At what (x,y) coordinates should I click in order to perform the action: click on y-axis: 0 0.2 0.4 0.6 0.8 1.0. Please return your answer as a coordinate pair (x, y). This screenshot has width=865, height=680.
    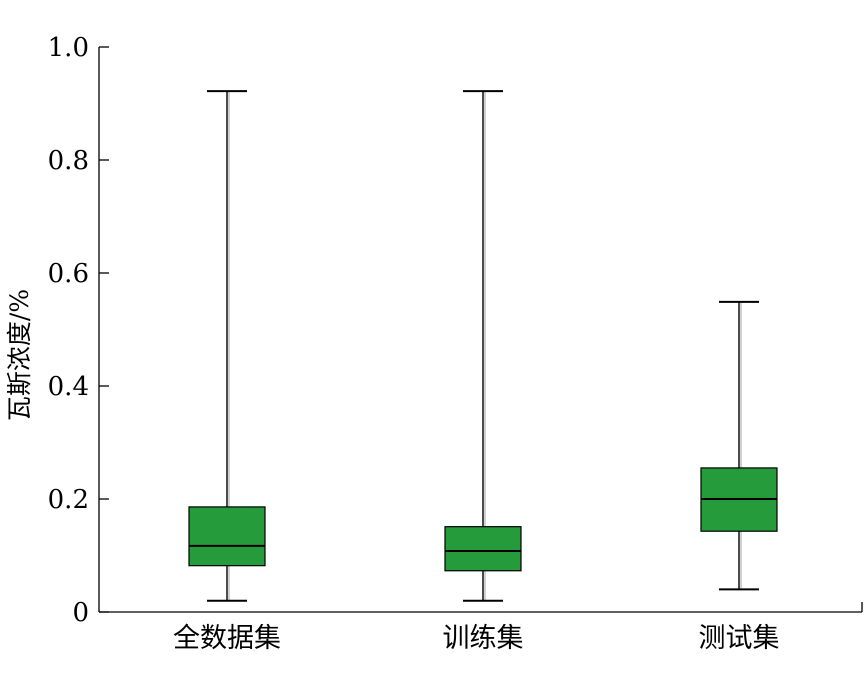
    Looking at the image, I should click on (78, 330).